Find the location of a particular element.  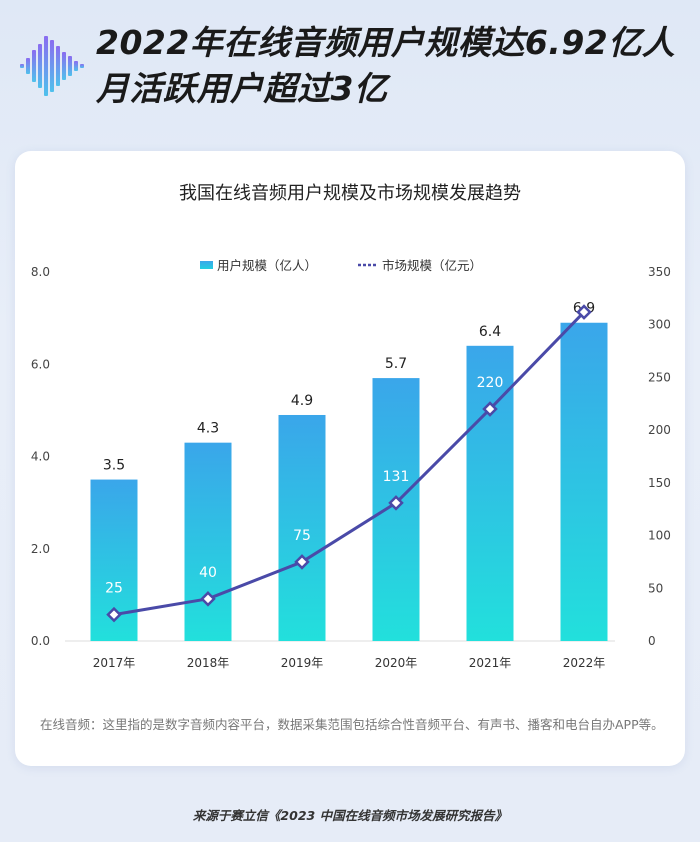

right-axis-tick-label: 300 is located at coordinates (659, 325).